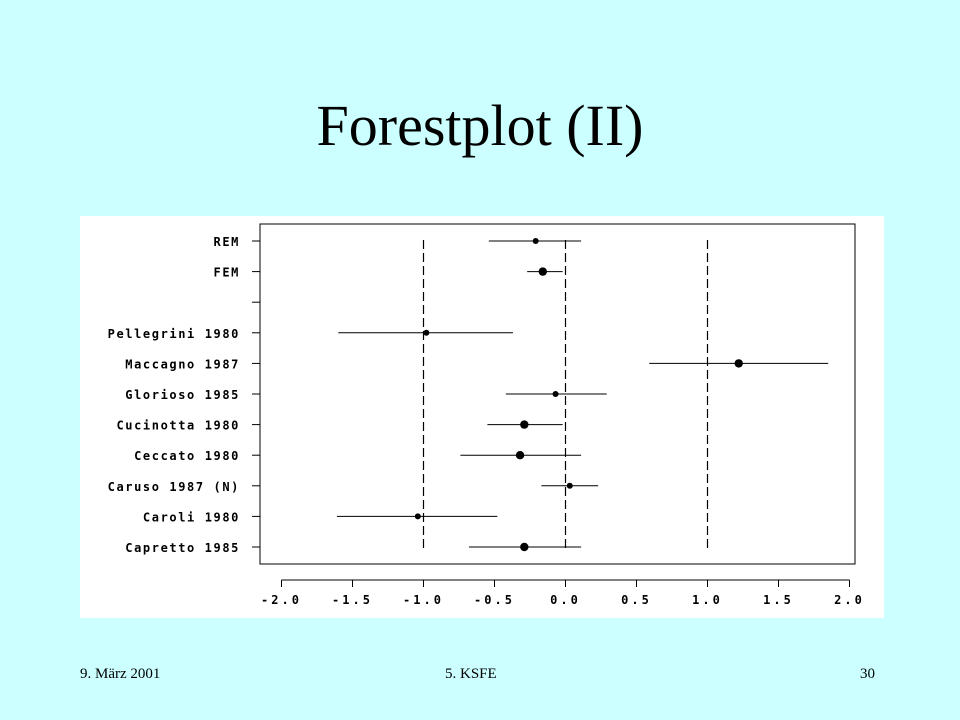 This screenshot has width=960, height=720. I want to click on row-label: Caroli 1980, so click(191, 517).